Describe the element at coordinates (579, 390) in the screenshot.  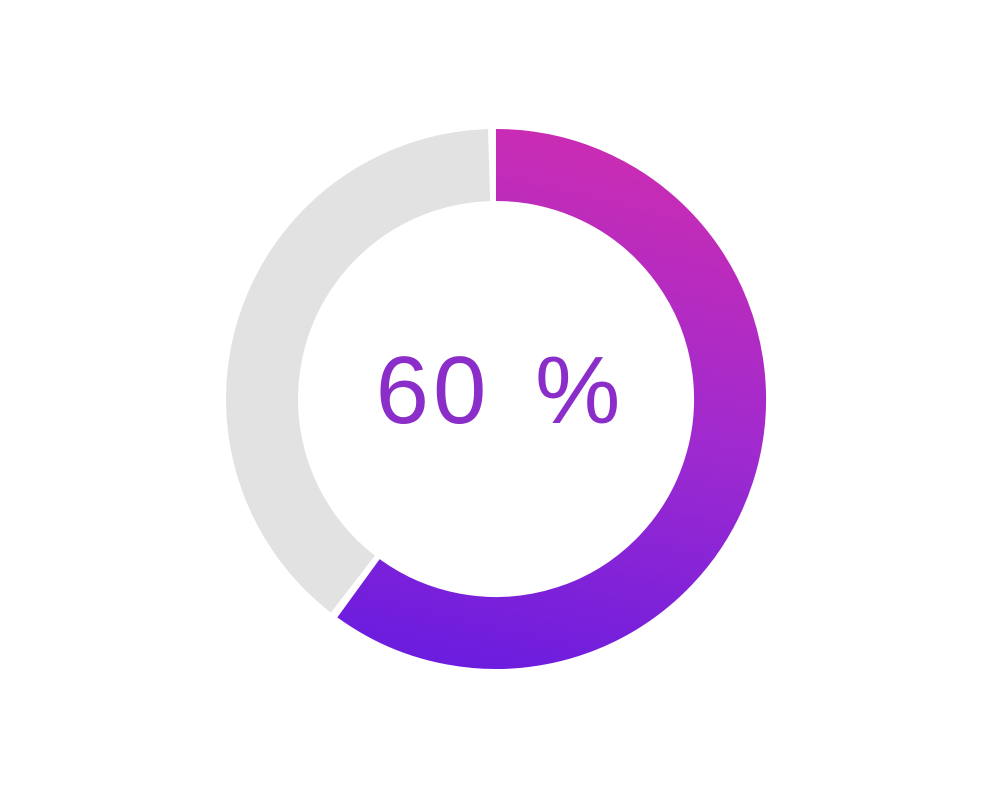
I see `center-label-unit: %` at that location.